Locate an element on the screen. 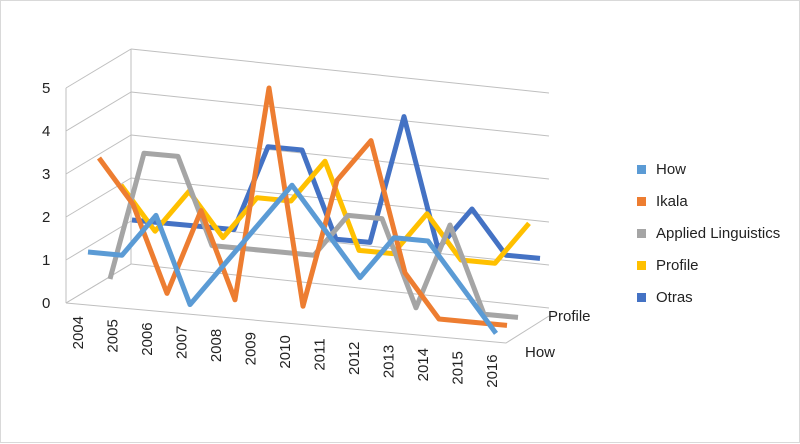 This screenshot has width=800, height=444. x-tick-label: 2012 is located at coordinates (354, 358).